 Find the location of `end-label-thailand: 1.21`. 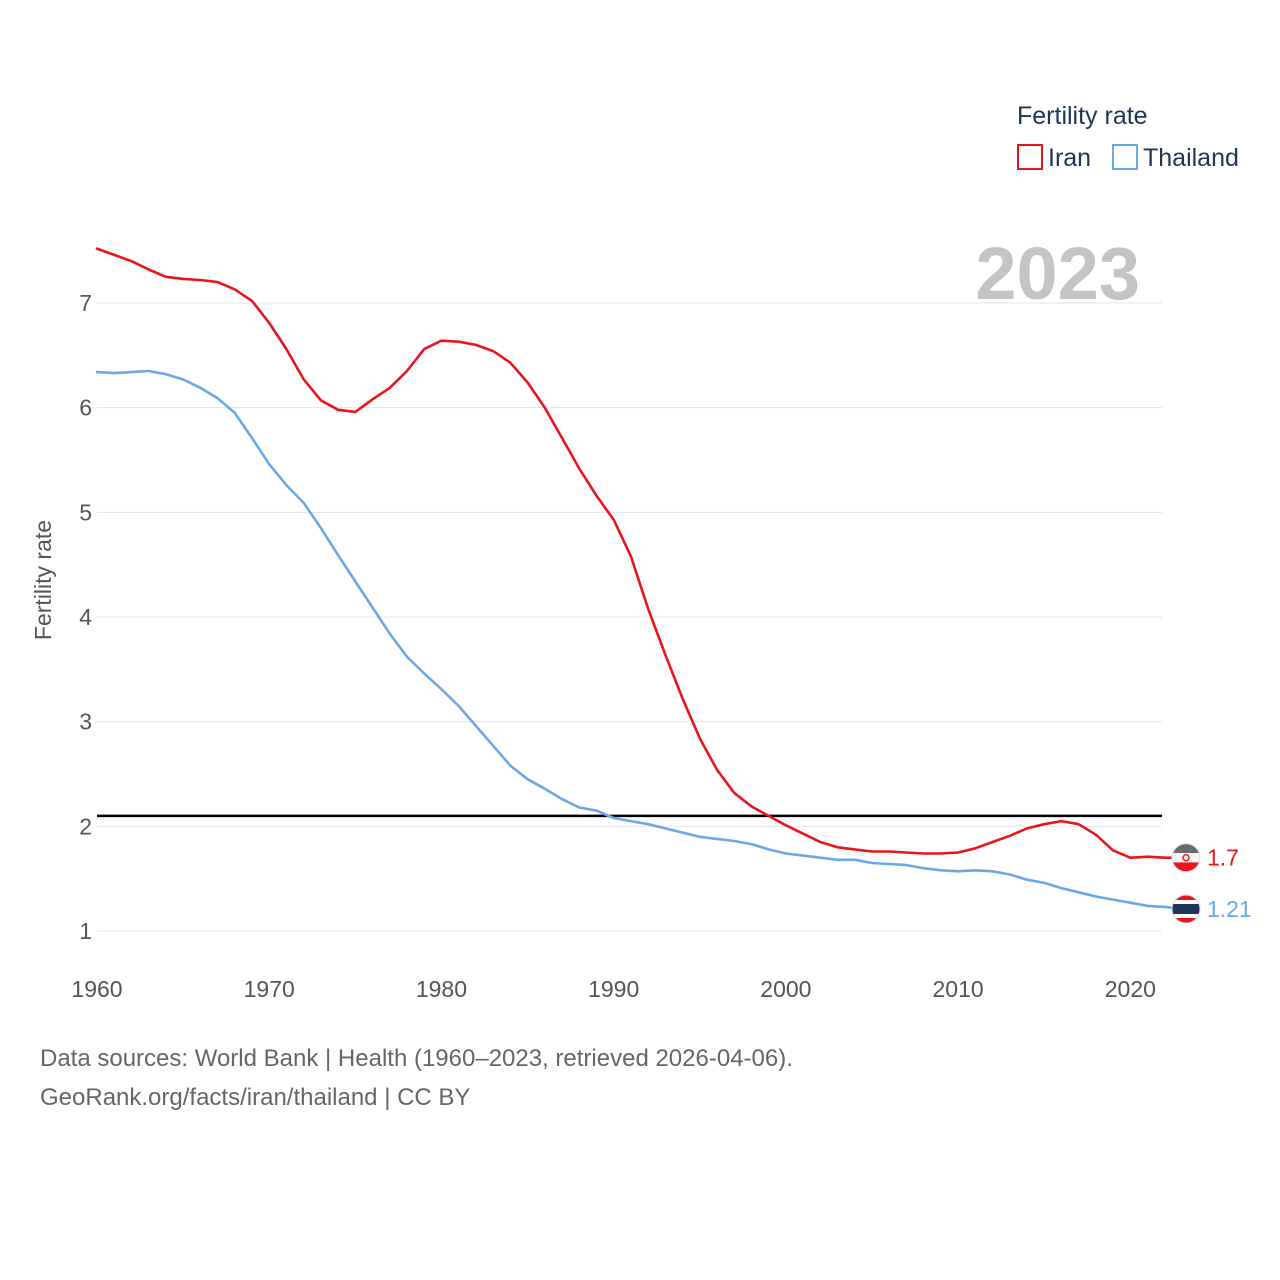

end-label-thailand: 1.21 is located at coordinates (1229, 909).